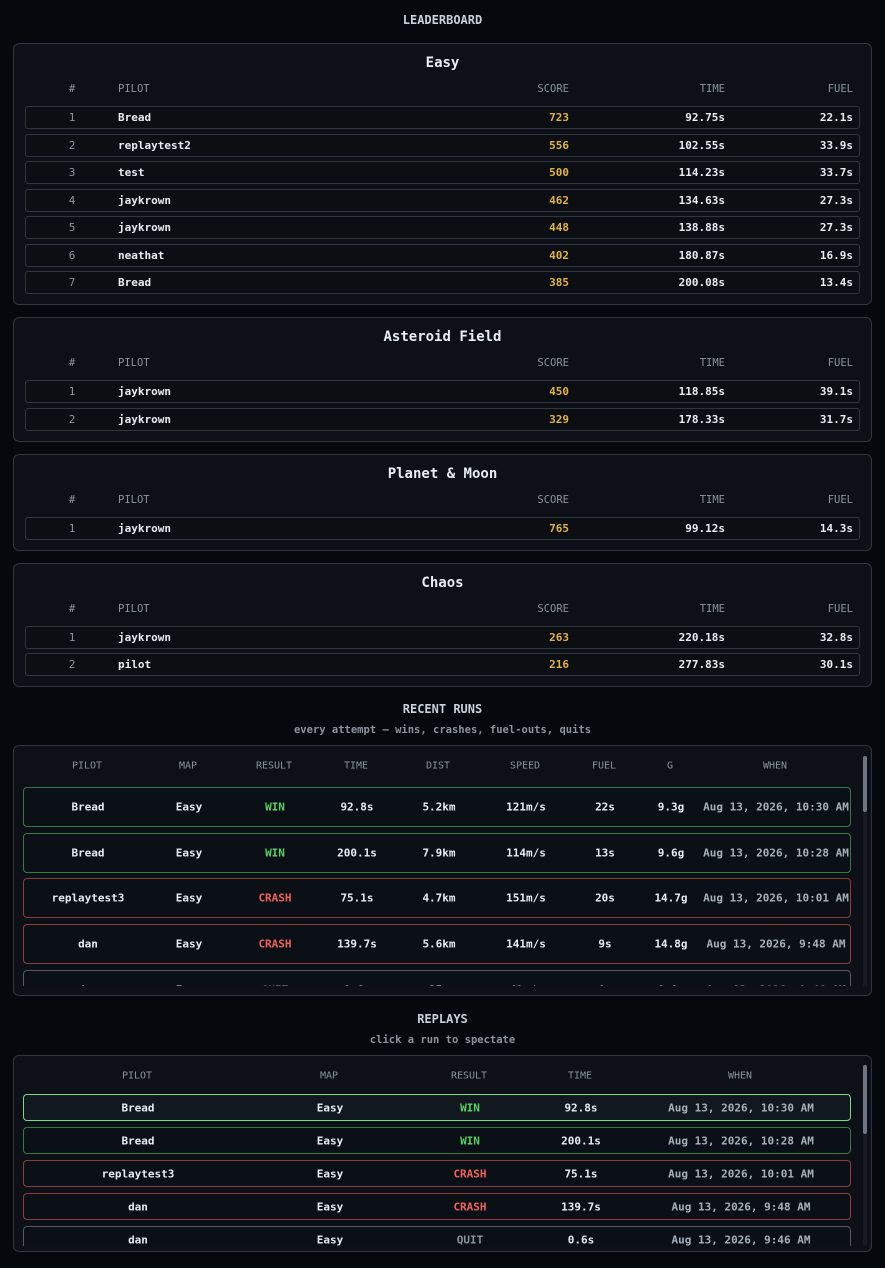 The image size is (885, 1268). Describe the element at coordinates (605, 807) in the screenshot. I see `cell: 22s` at that location.